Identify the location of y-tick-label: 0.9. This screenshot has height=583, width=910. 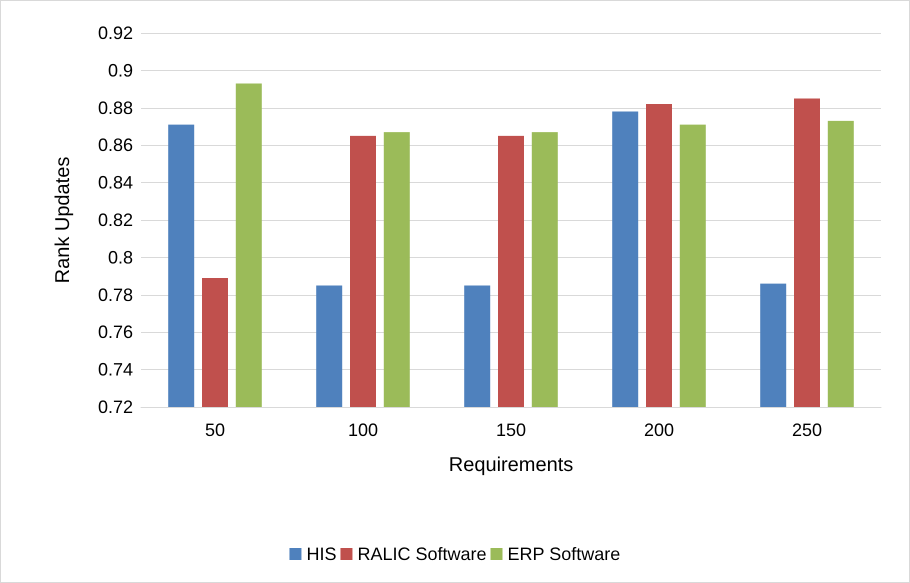
(120, 70).